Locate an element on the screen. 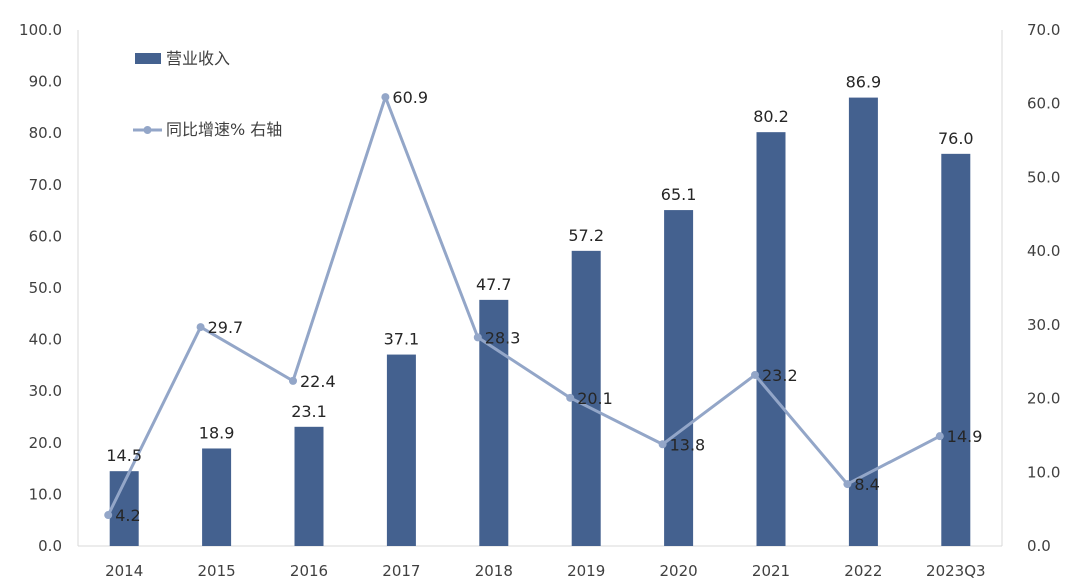 The height and width of the screenshot is (585, 1080). x-tick-label: 2020 is located at coordinates (679, 571).